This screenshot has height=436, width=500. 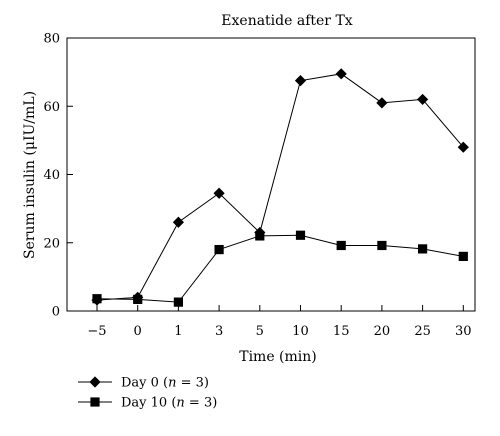 What do you see at coordinates (138, 331) in the screenshot?
I see `x-tick-label: 0` at bounding box center [138, 331].